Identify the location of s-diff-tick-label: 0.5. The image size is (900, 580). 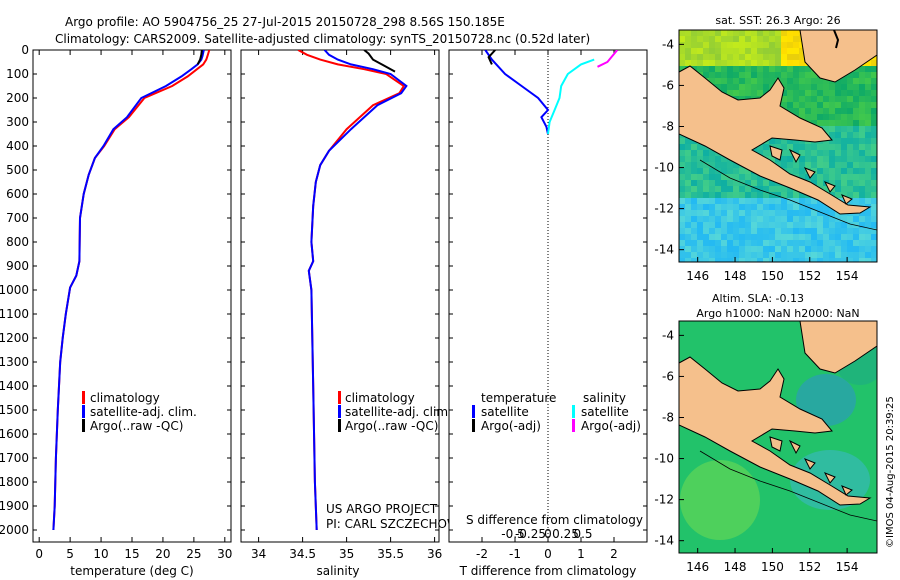
(582, 534).